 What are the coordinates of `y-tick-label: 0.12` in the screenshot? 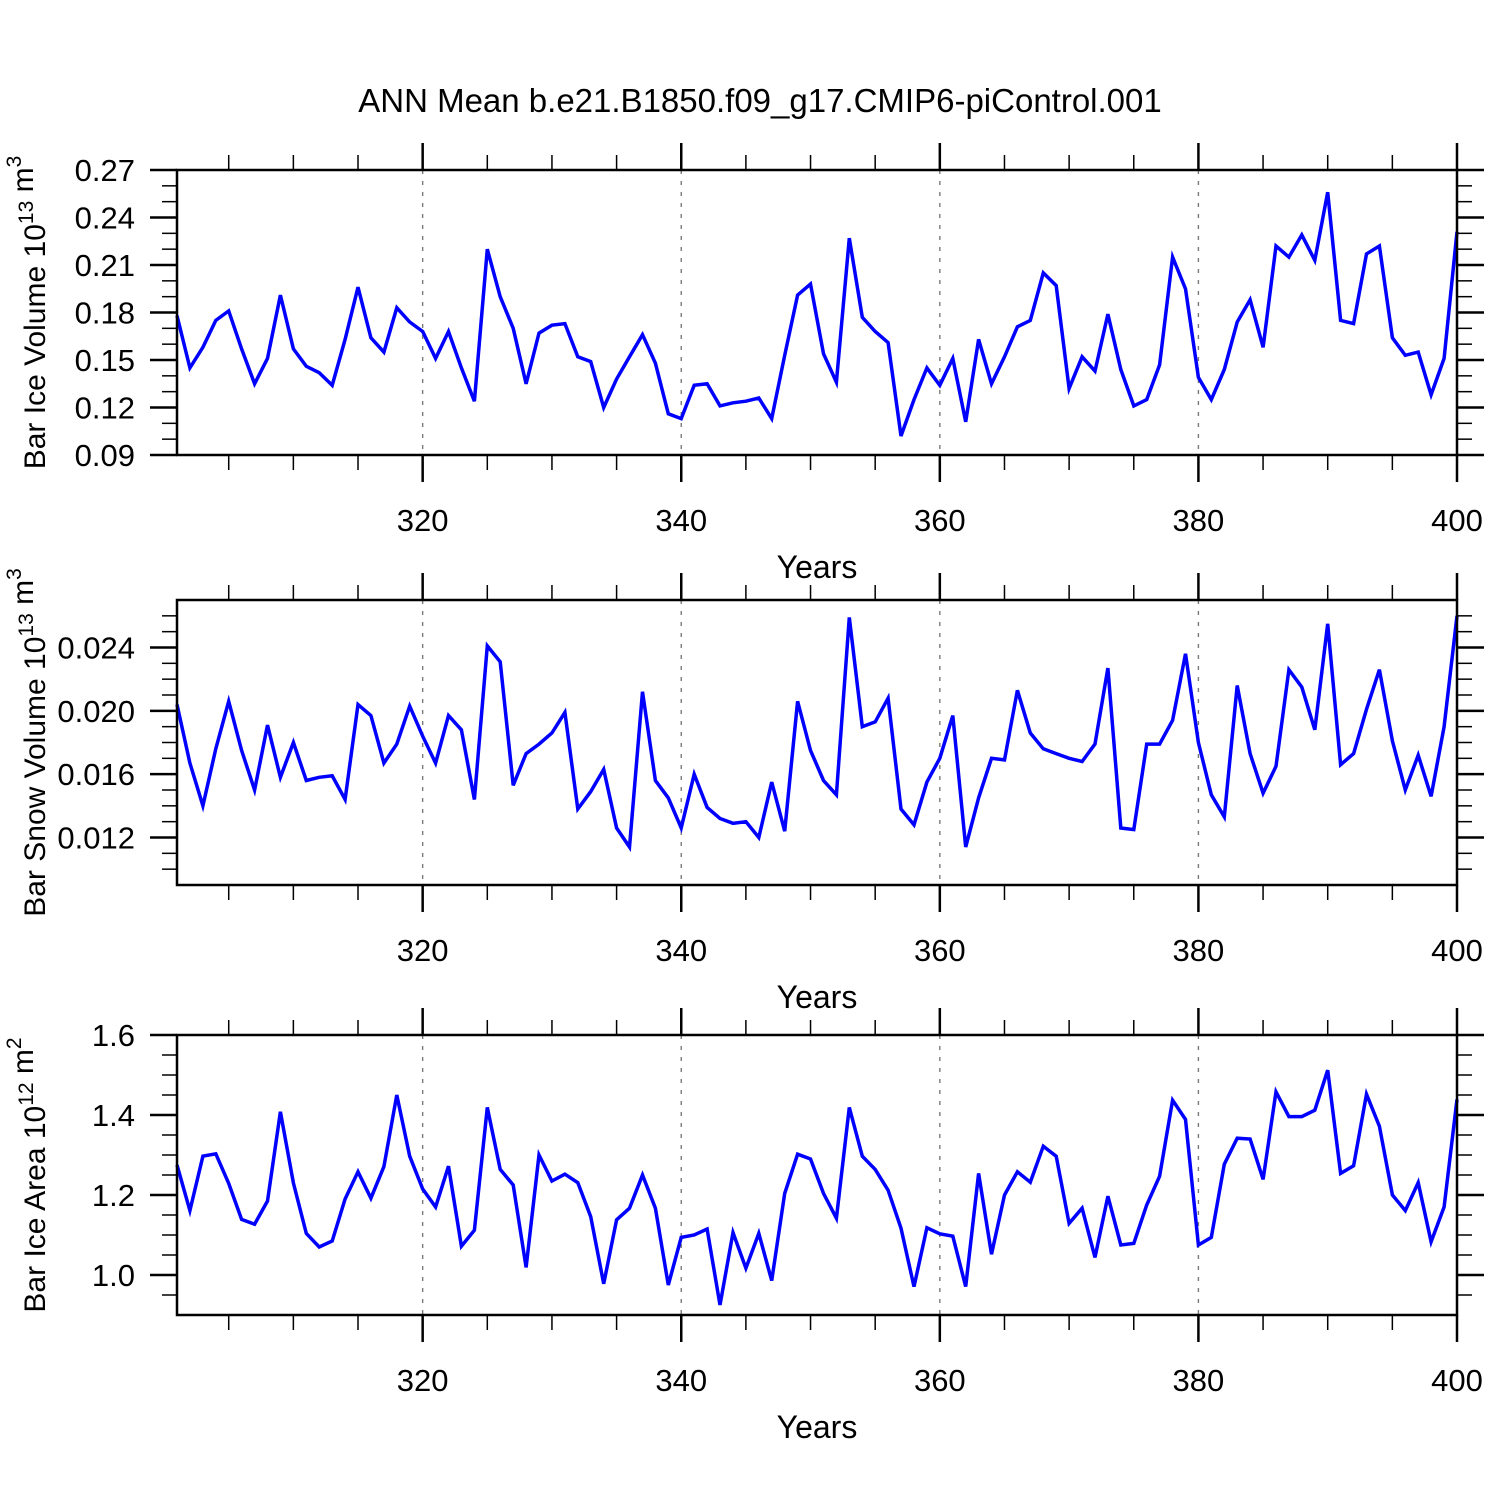 It's located at (105, 408).